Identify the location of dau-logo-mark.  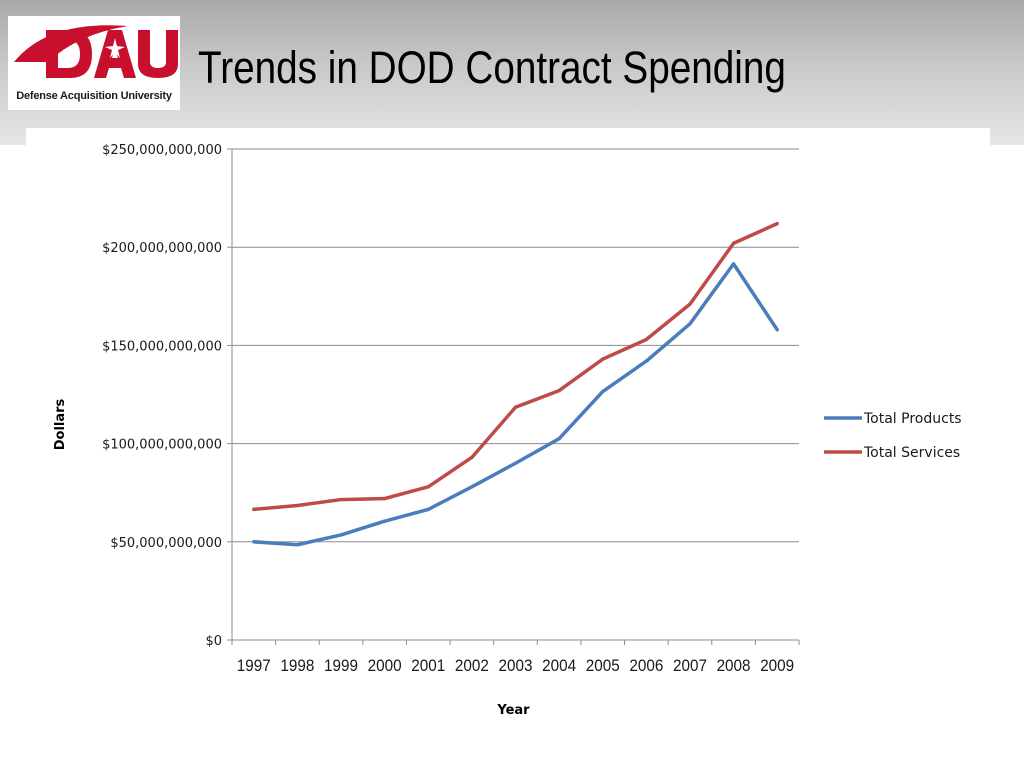
(96, 51).